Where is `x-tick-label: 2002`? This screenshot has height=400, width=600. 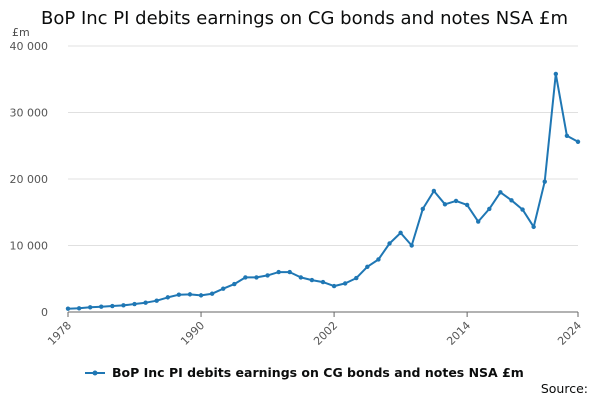 x-tick-label: 2002 is located at coordinates (325, 333).